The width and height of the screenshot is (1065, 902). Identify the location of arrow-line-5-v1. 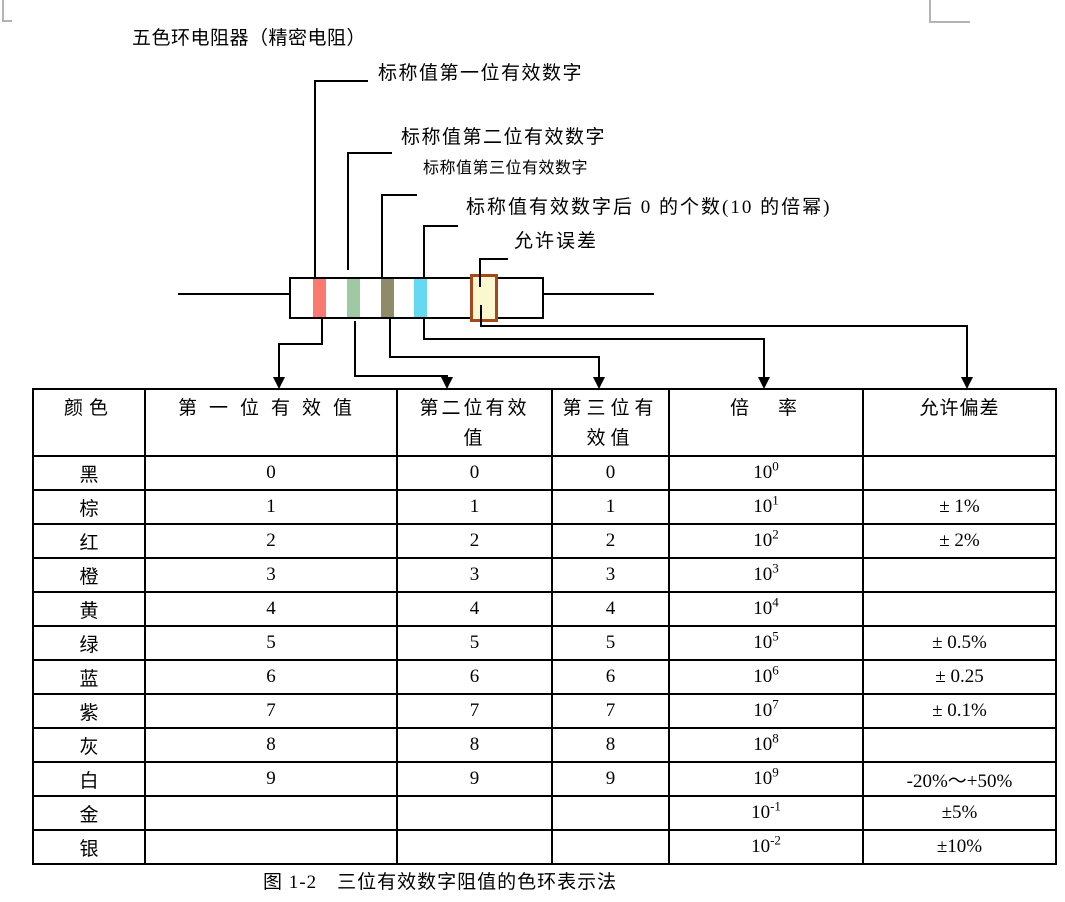
(481, 316).